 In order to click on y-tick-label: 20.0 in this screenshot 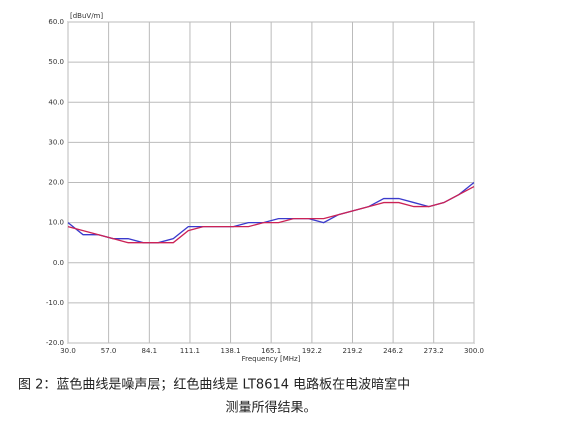, I will do `click(56, 183)`.